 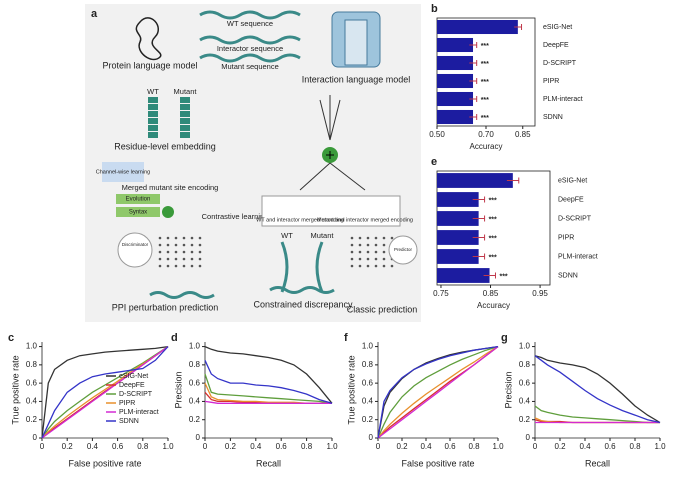 What do you see at coordinates (365, 220) in the screenshot?
I see `label: Mutant and interactor merged encoding` at bounding box center [365, 220].